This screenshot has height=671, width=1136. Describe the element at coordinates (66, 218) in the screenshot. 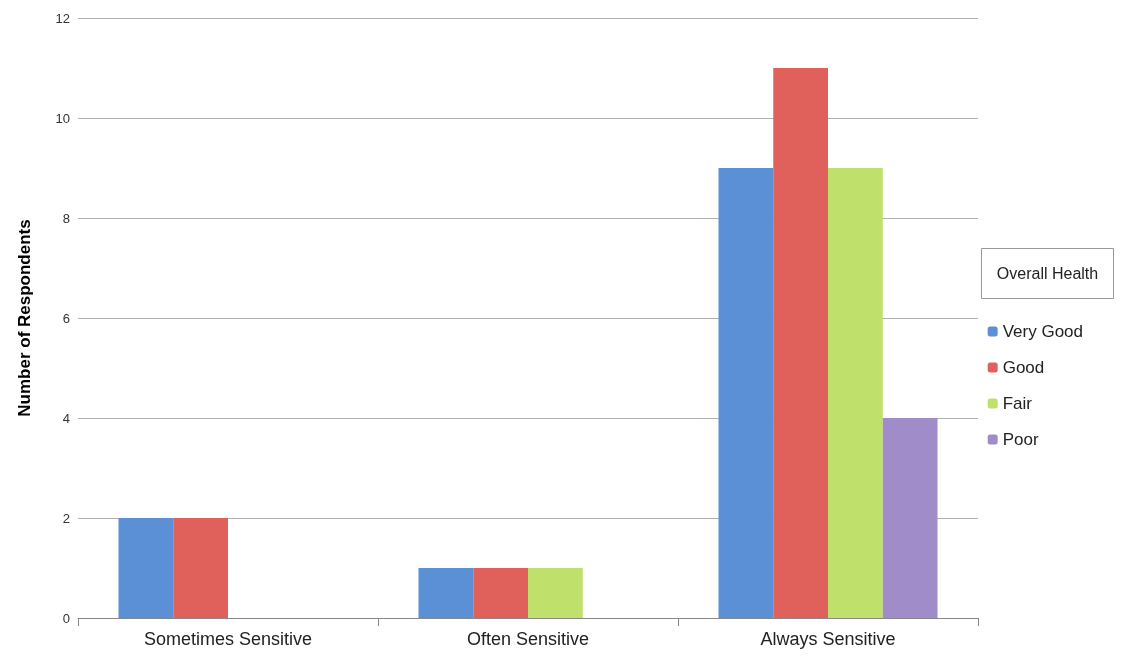

I see `y-tick-label: 8` at that location.